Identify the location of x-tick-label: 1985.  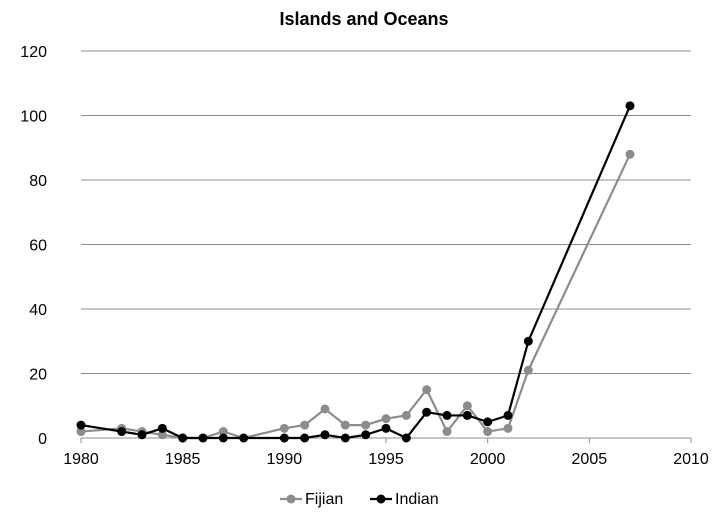
(183, 459).